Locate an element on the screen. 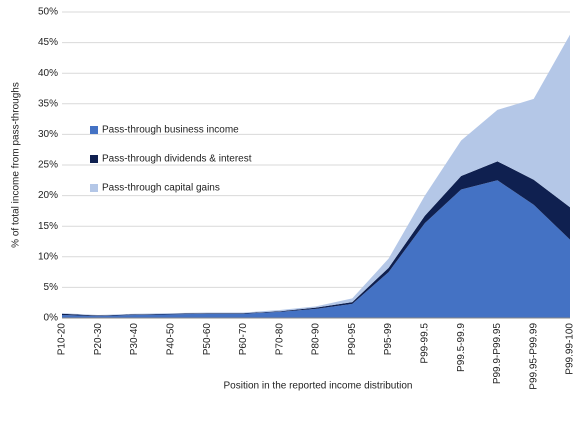 The width and height of the screenshot is (573, 424). x-tick-label: P99-99.5 is located at coordinates (424, 343).